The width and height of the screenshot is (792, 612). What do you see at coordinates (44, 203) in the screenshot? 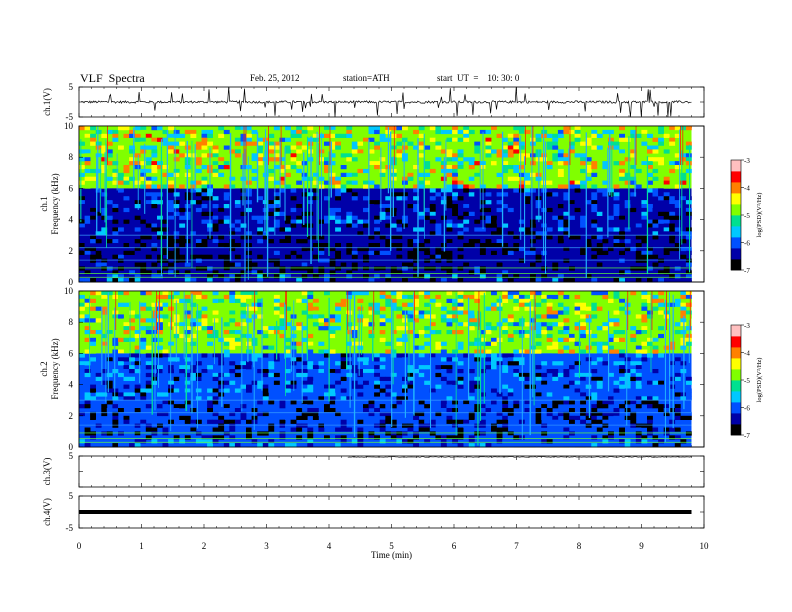
I see `y-axis-label-channel: ch.1` at bounding box center [44, 203].